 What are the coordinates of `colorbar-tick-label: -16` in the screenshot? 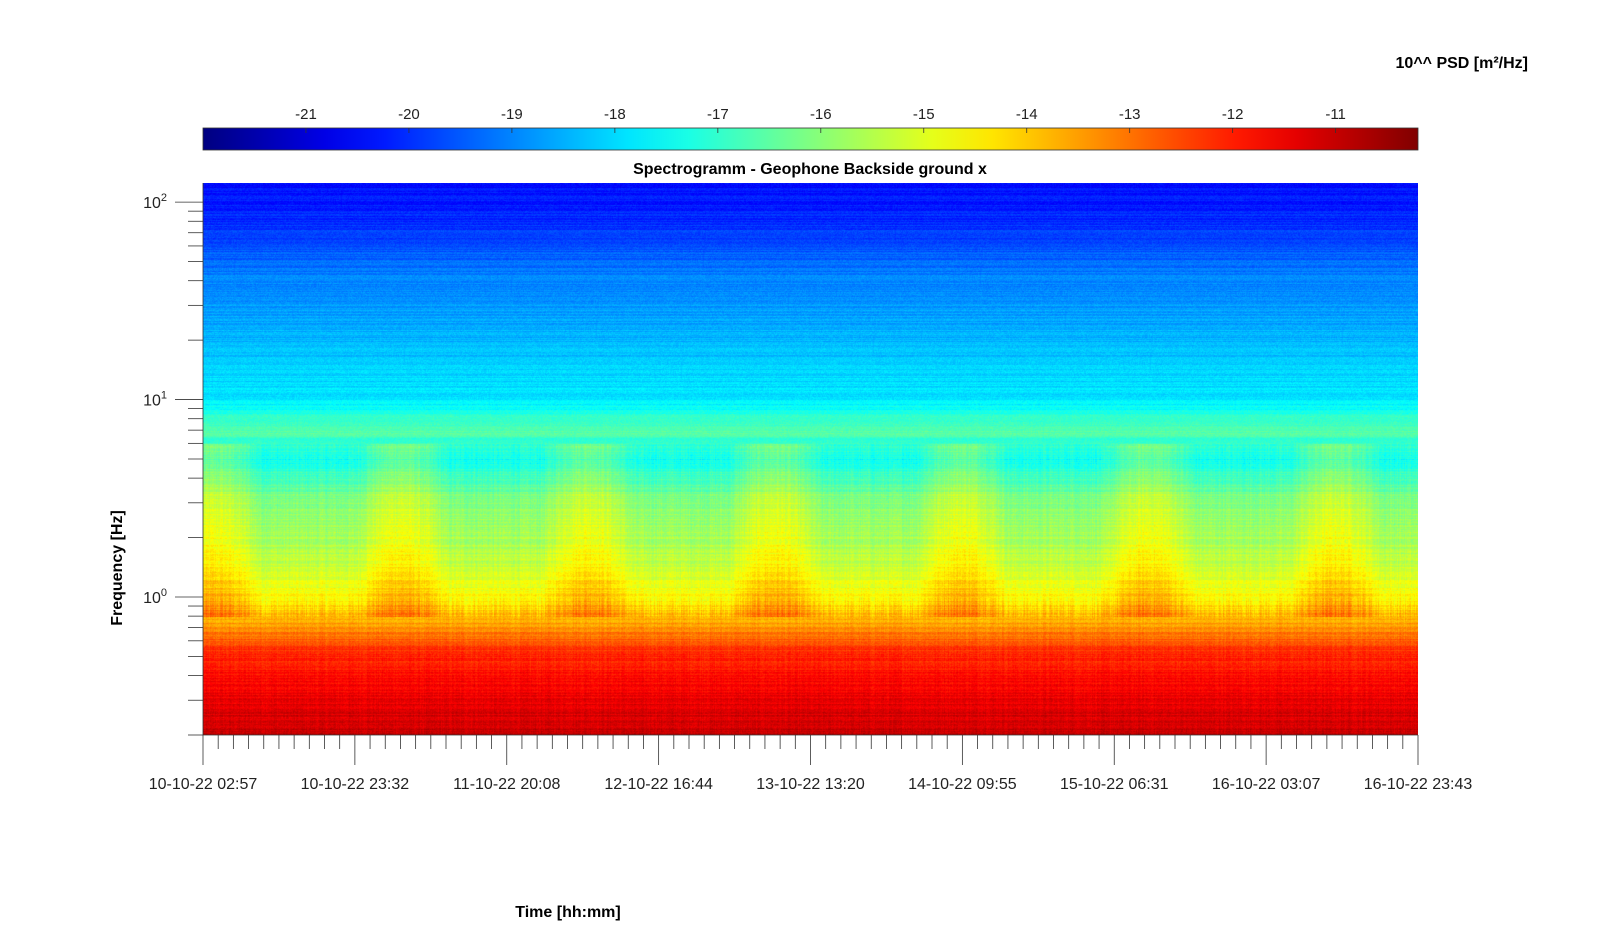 It's located at (821, 114).